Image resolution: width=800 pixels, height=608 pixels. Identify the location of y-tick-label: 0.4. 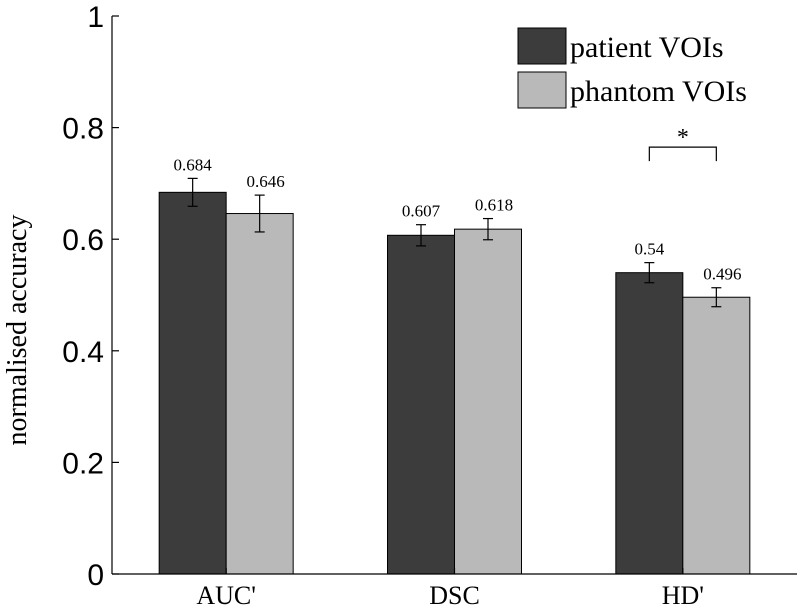
(83, 352).